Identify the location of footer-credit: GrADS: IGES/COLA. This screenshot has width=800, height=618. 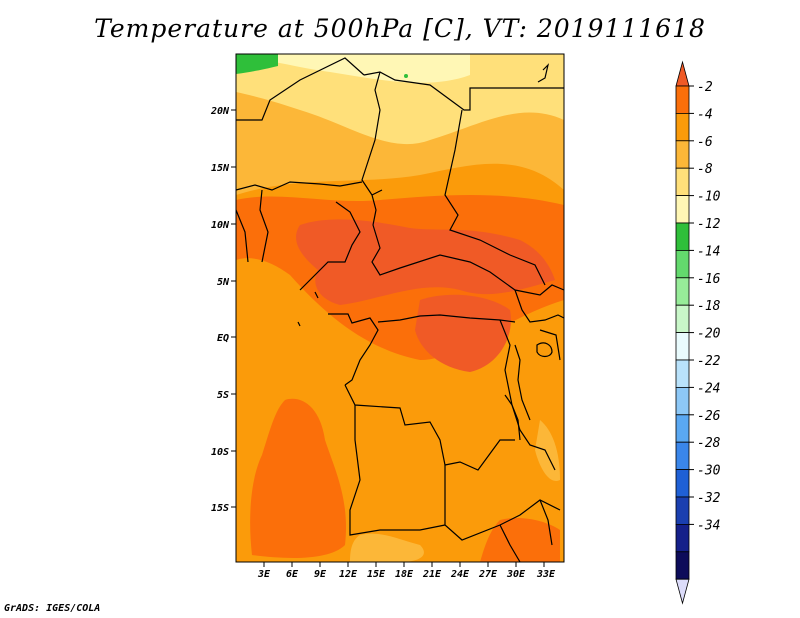
(52, 608).